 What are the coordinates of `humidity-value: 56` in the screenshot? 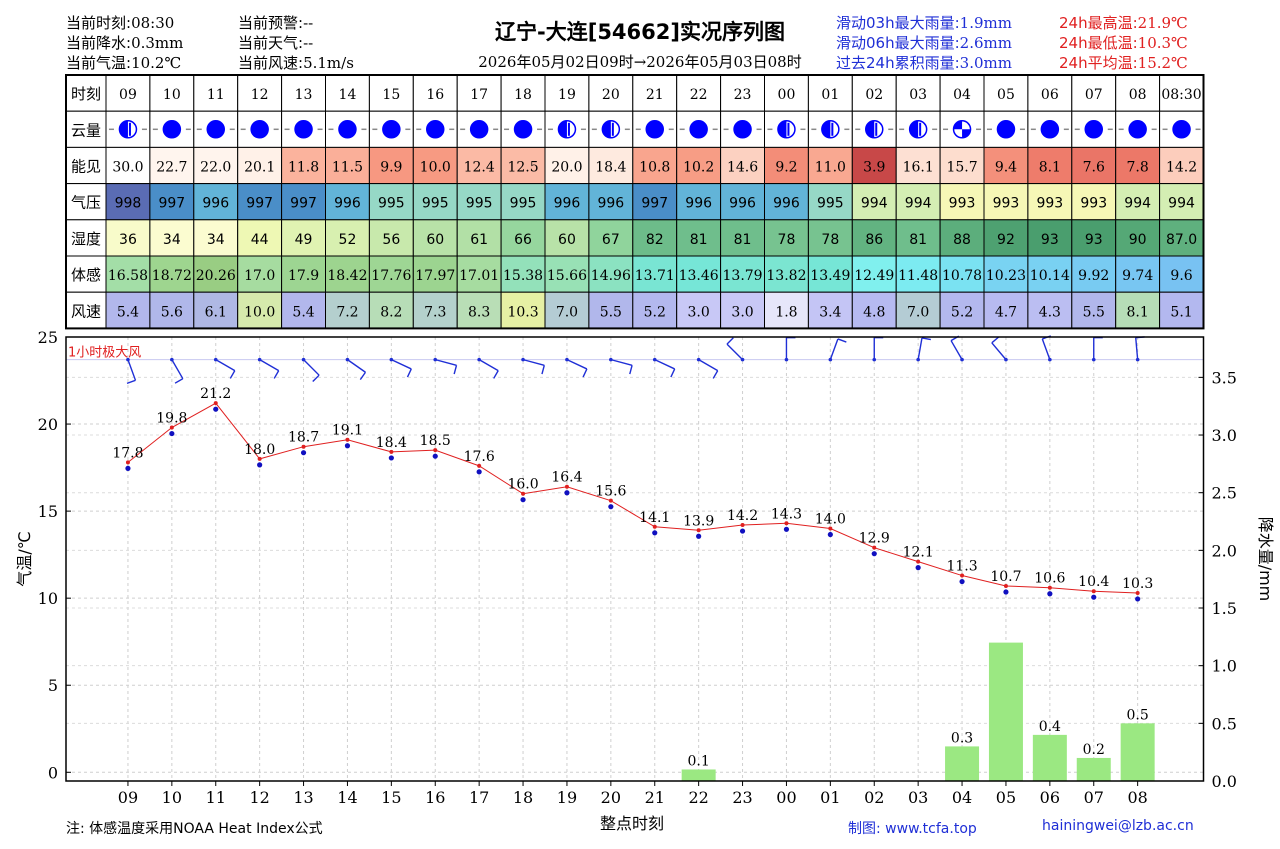 It's located at (391, 240).